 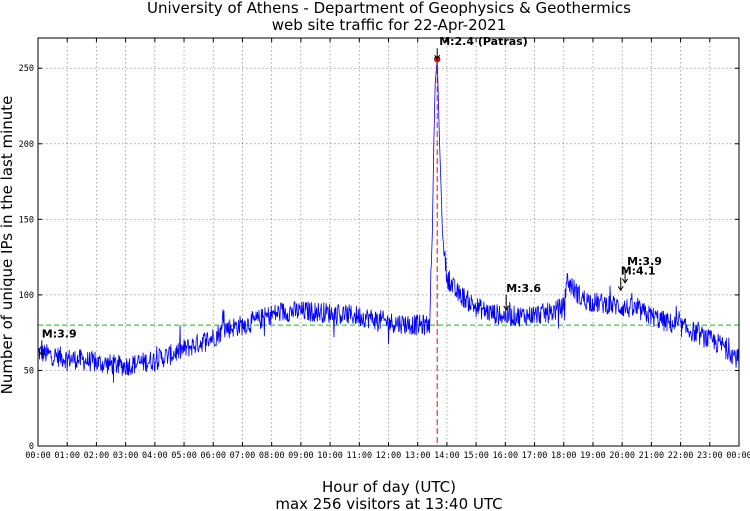 I want to click on y-tick-label: 0, so click(x=31, y=447).